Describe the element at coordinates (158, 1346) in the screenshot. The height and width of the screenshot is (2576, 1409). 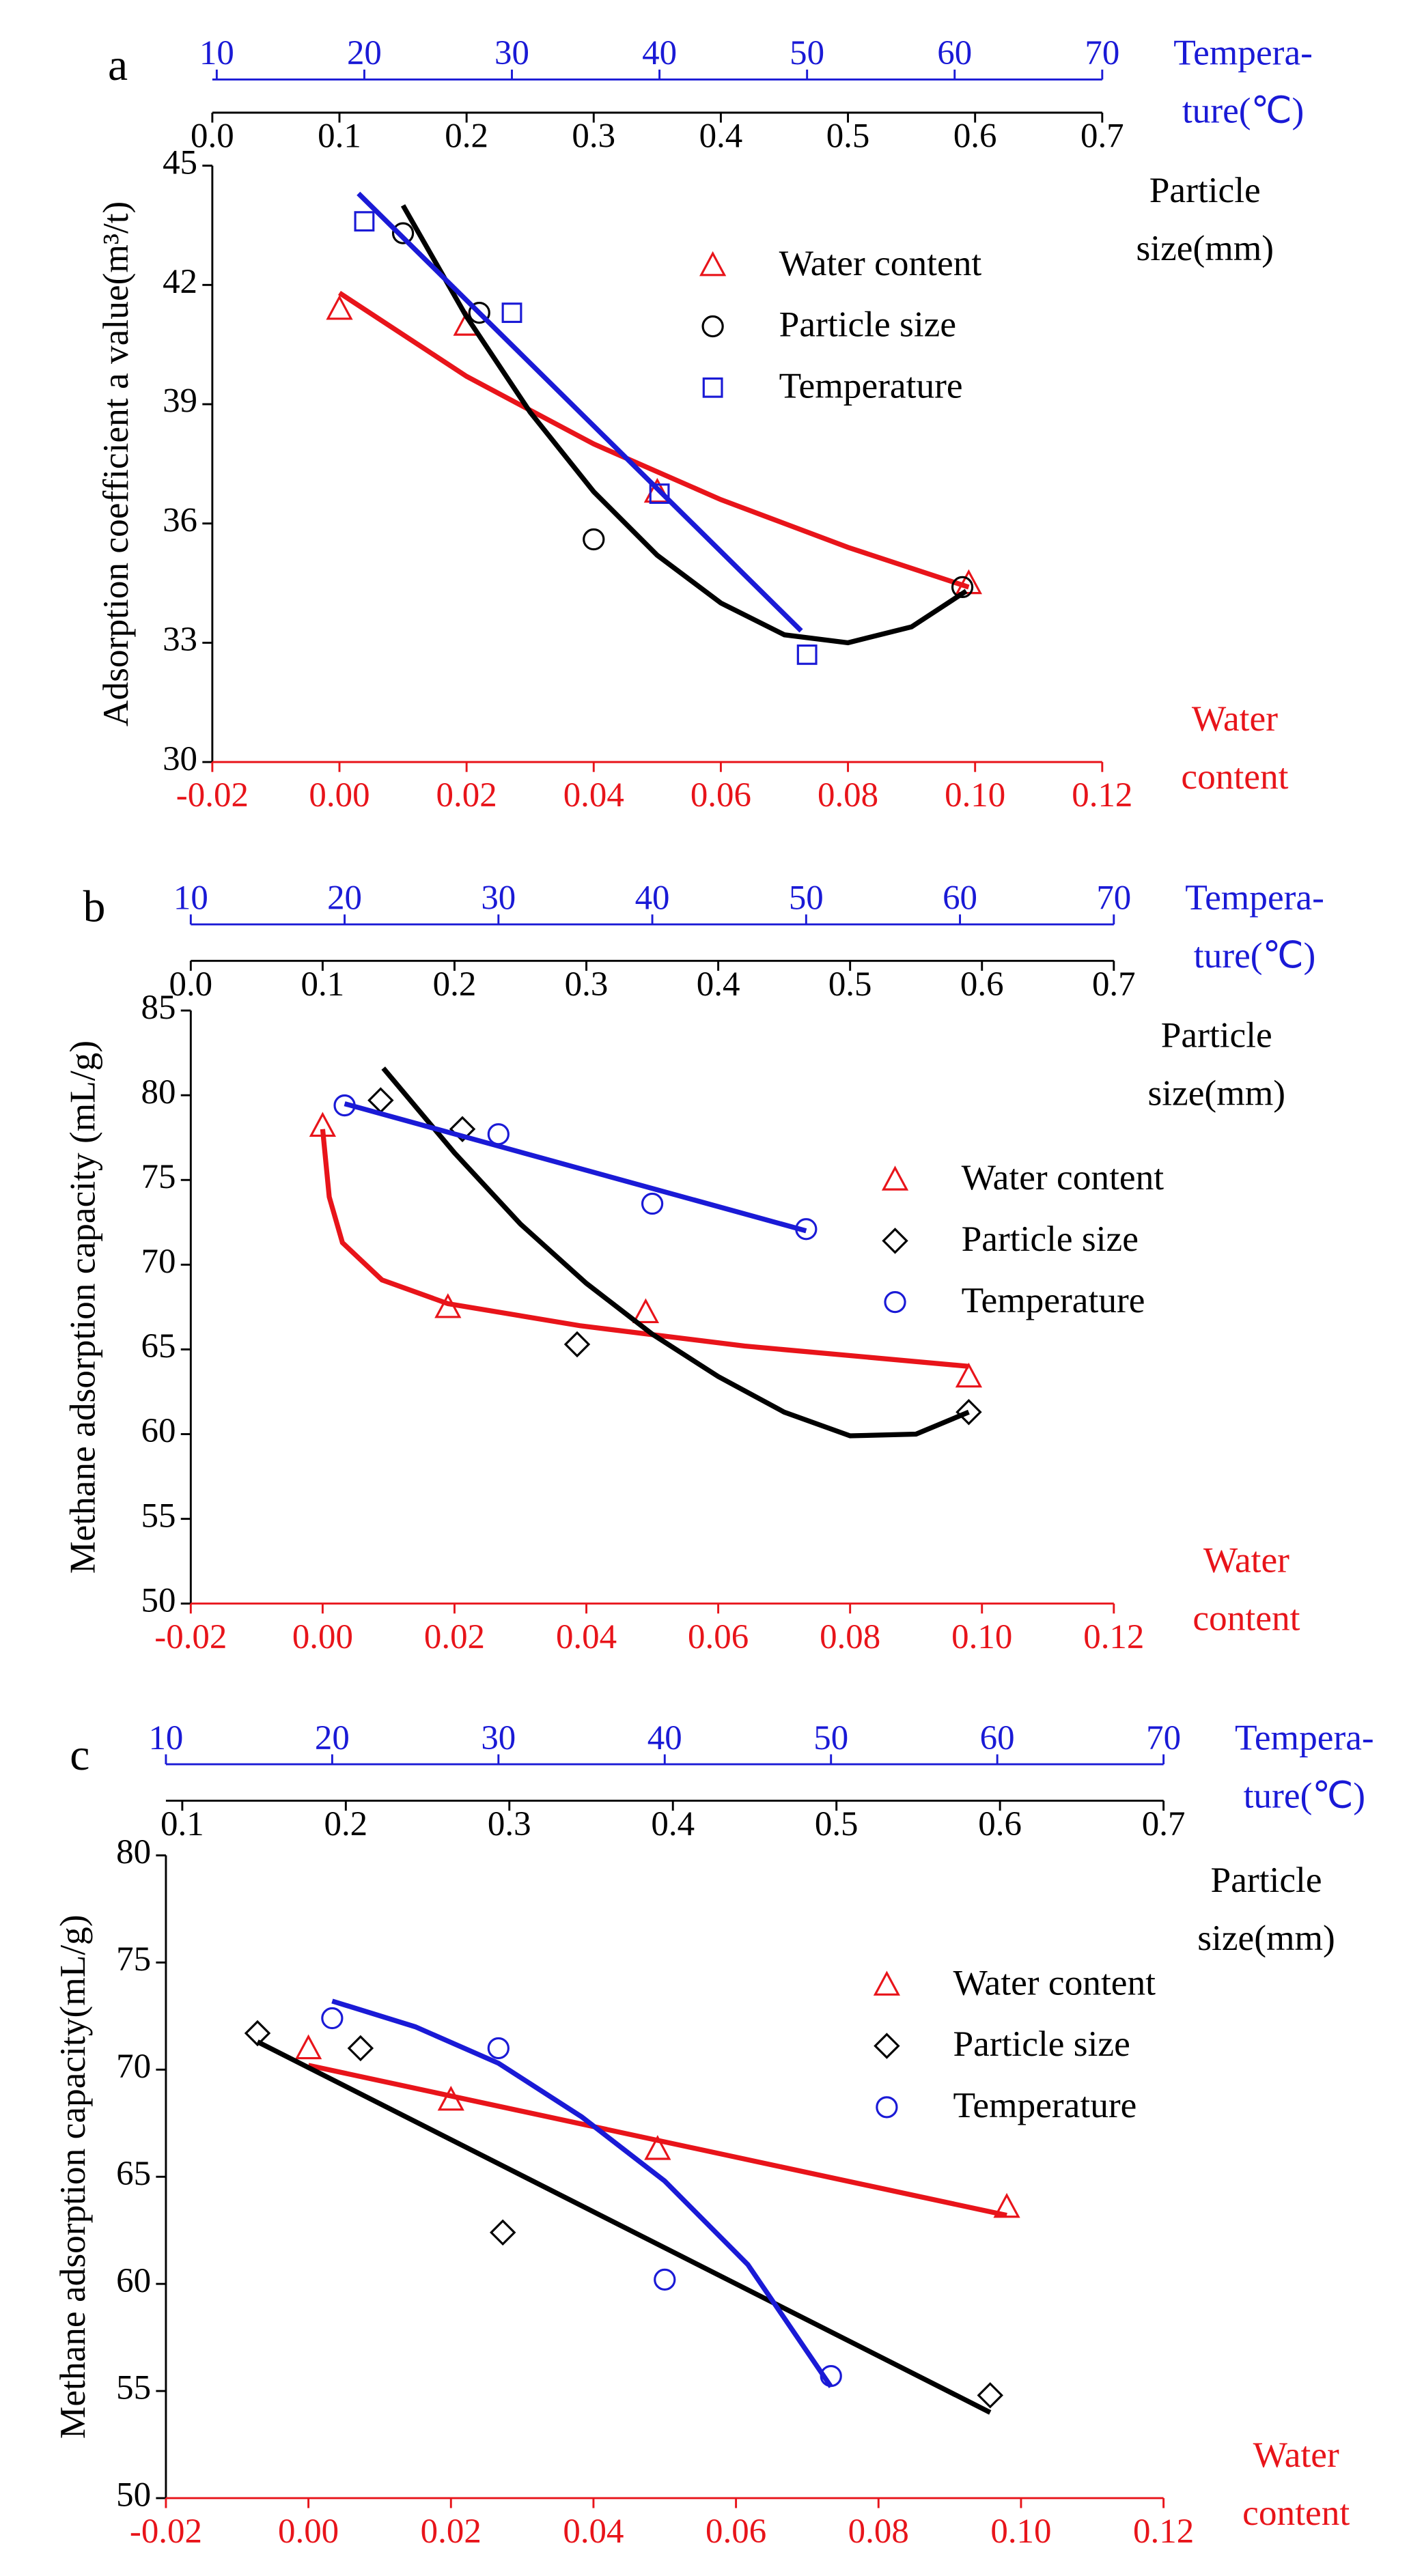
I see `y-tick-label: 65` at that location.